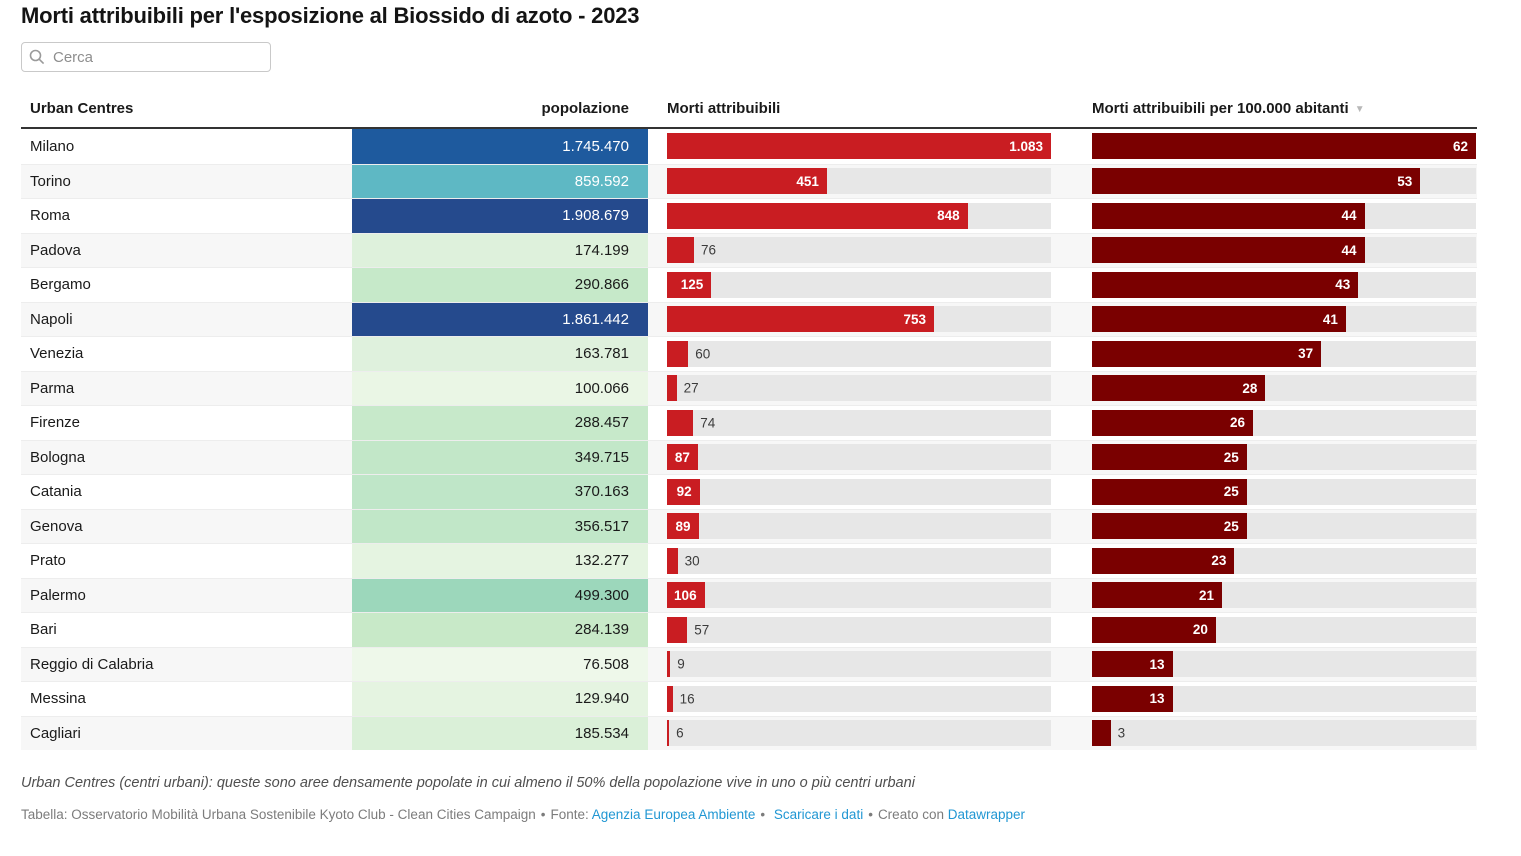 This screenshot has height=856, width=1521. I want to click on rate-track-cell: 13, so click(1284, 698).